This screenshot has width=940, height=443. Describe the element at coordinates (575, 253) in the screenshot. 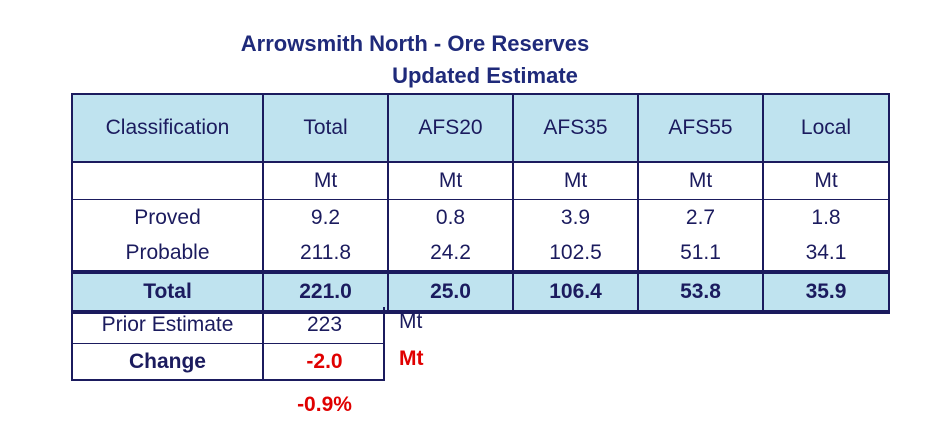

I see `table-cell: 102.5` at that location.